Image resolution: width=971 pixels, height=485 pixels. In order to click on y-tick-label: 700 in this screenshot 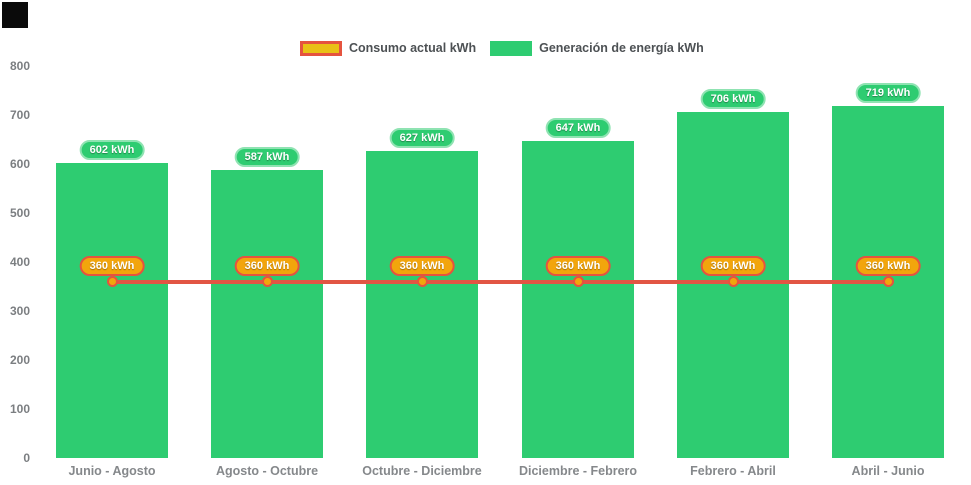, I will do `click(19, 115)`.